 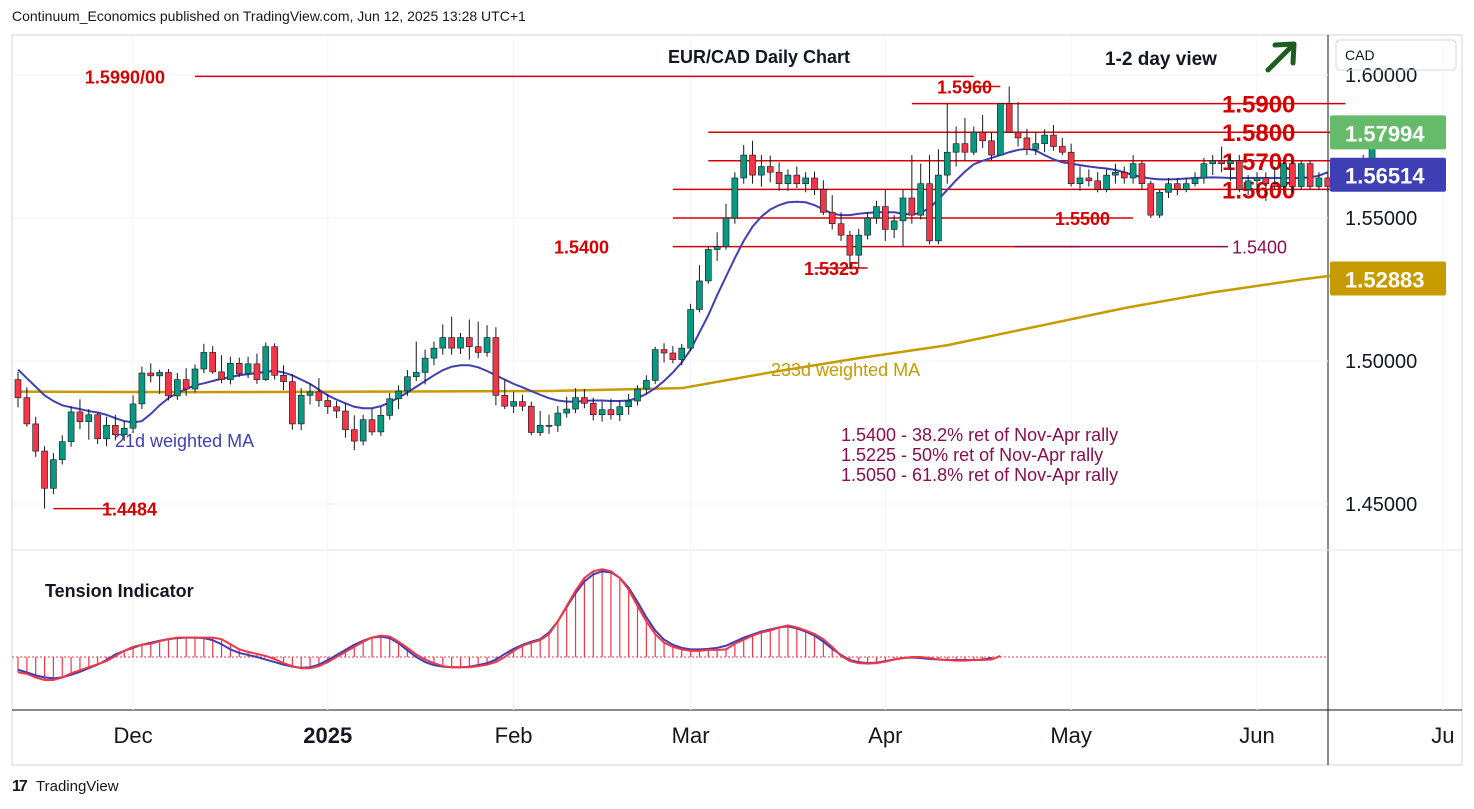 I want to click on currency-box, so click(x=1396, y=55).